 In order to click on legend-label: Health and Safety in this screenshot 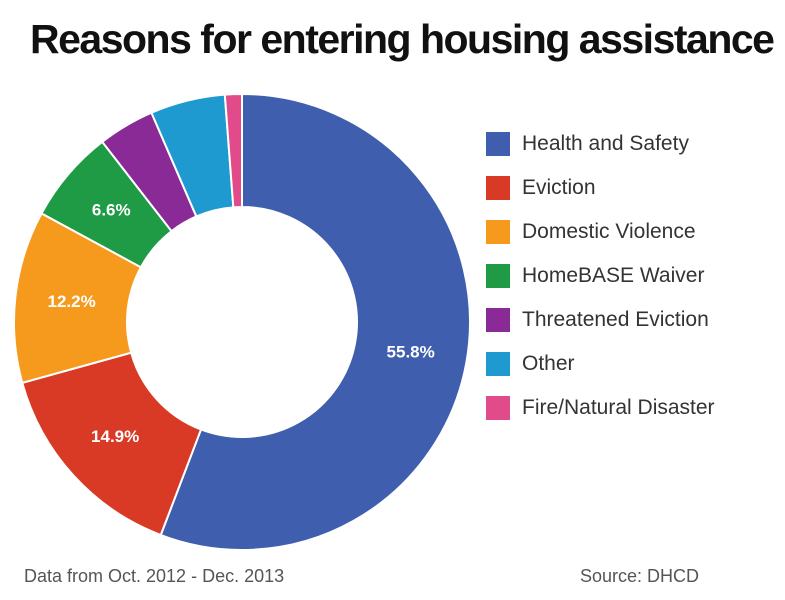, I will do `click(605, 143)`.